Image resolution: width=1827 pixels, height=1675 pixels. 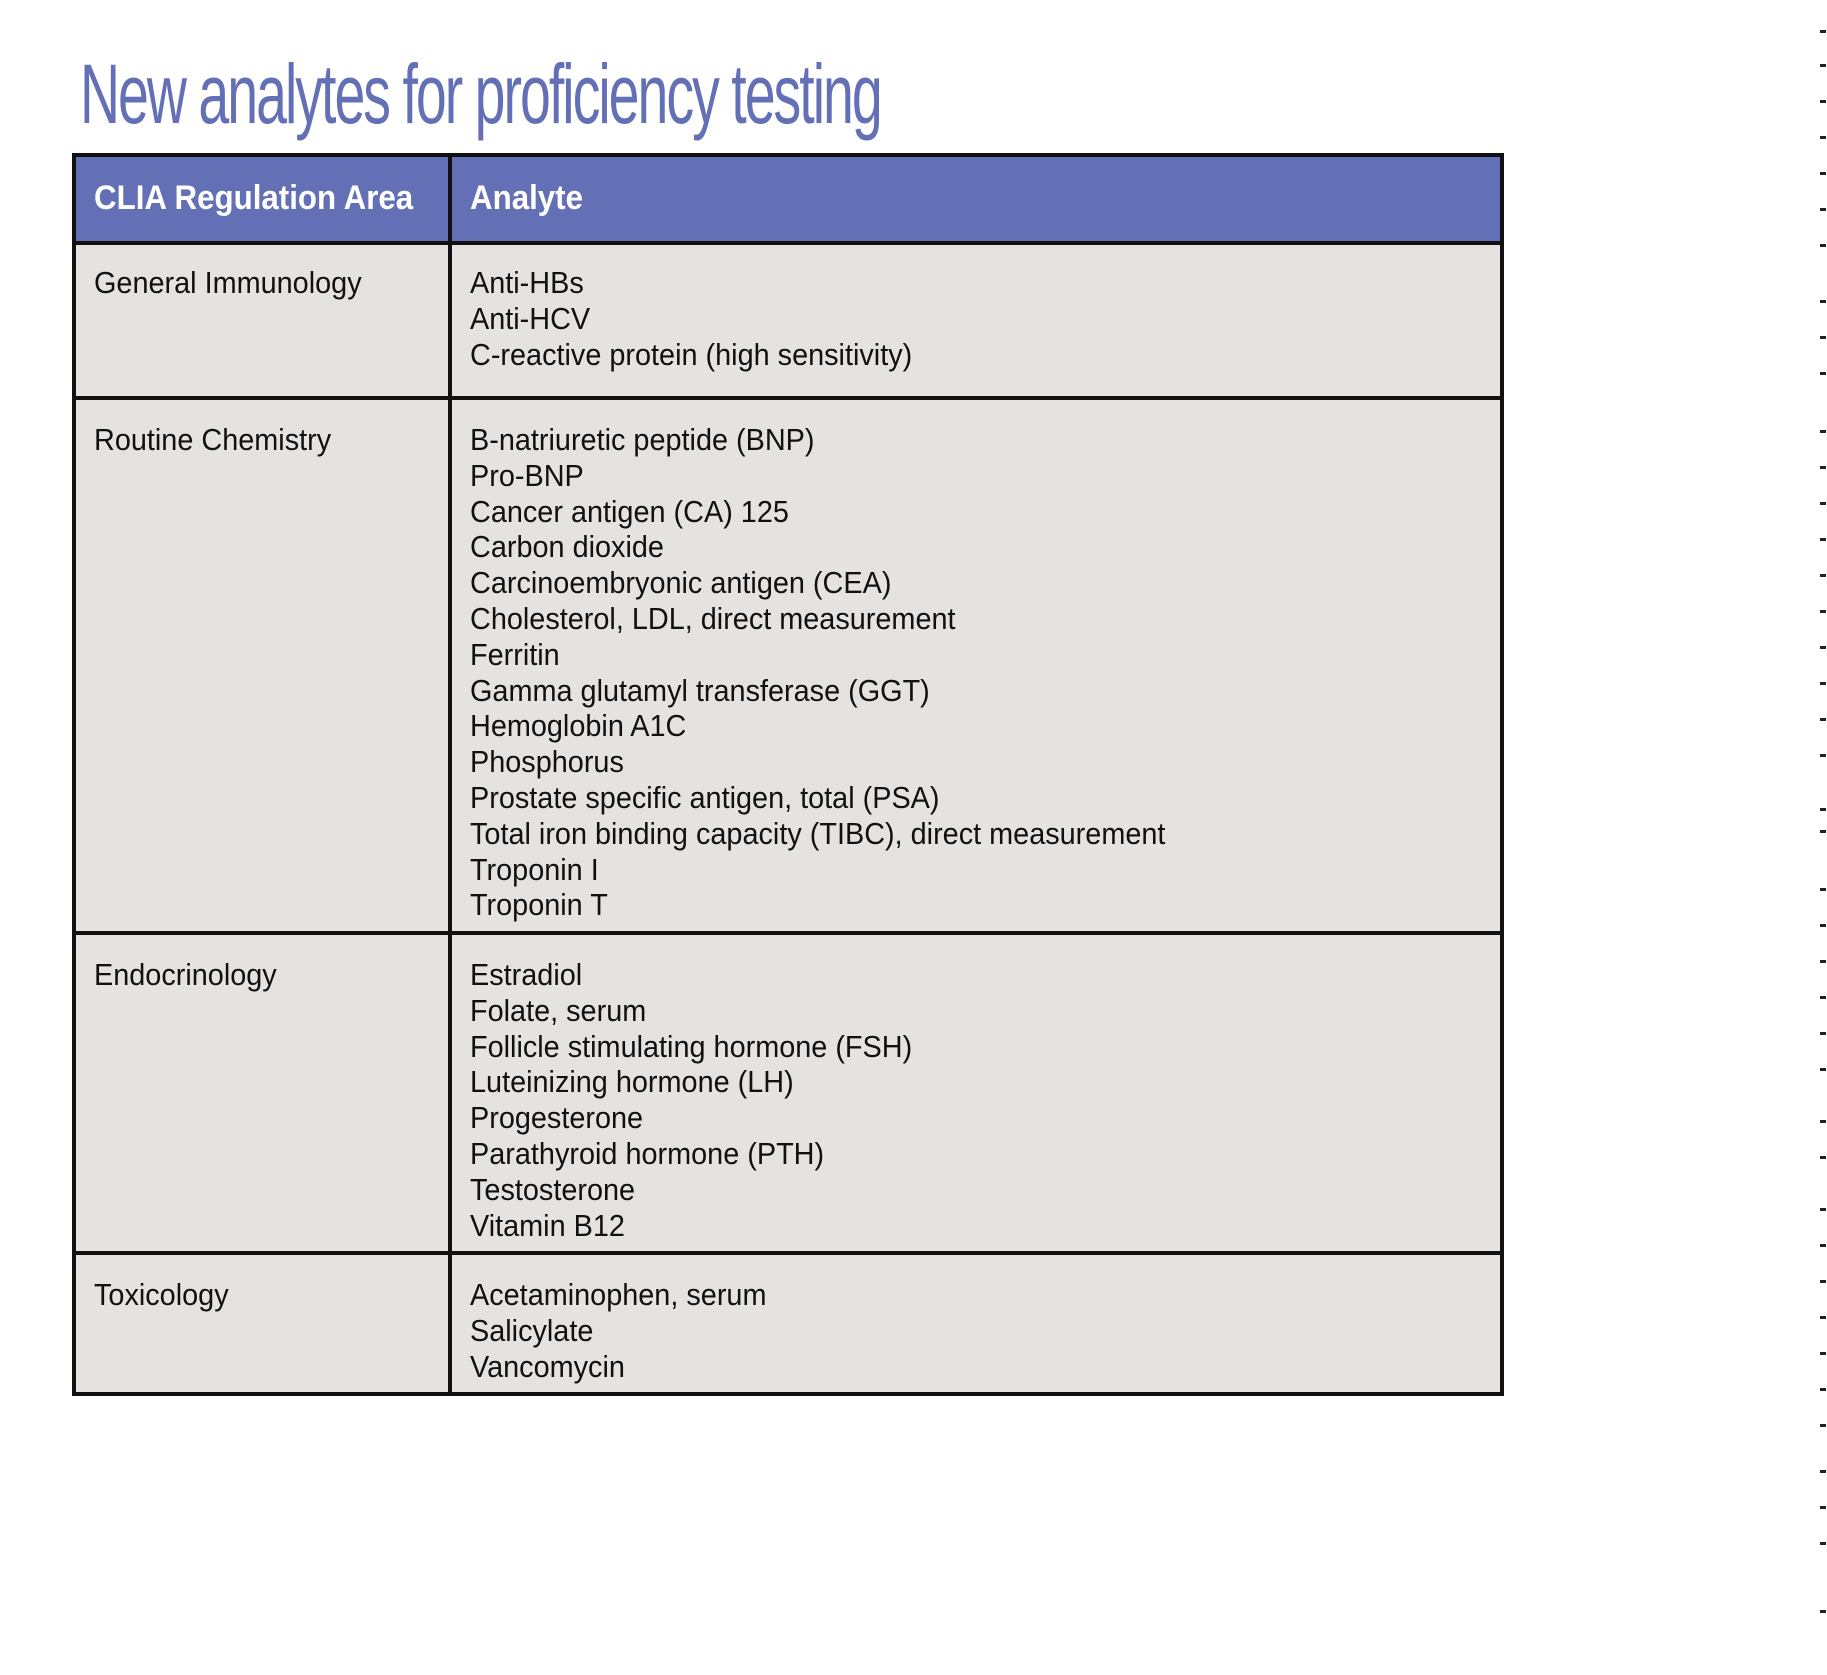 I want to click on analyte-item: Salicylate, so click(x=532, y=1330).